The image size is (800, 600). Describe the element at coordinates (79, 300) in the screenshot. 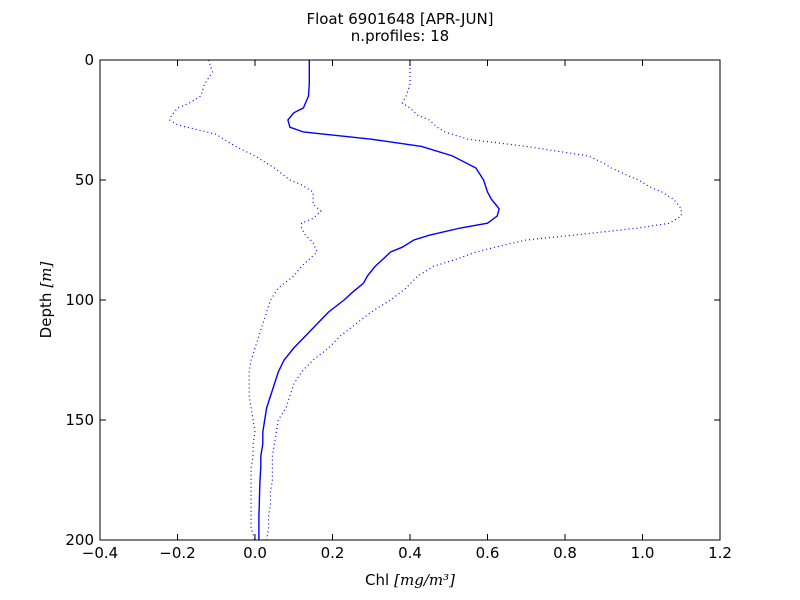

I see `y-tick-label: 100` at that location.